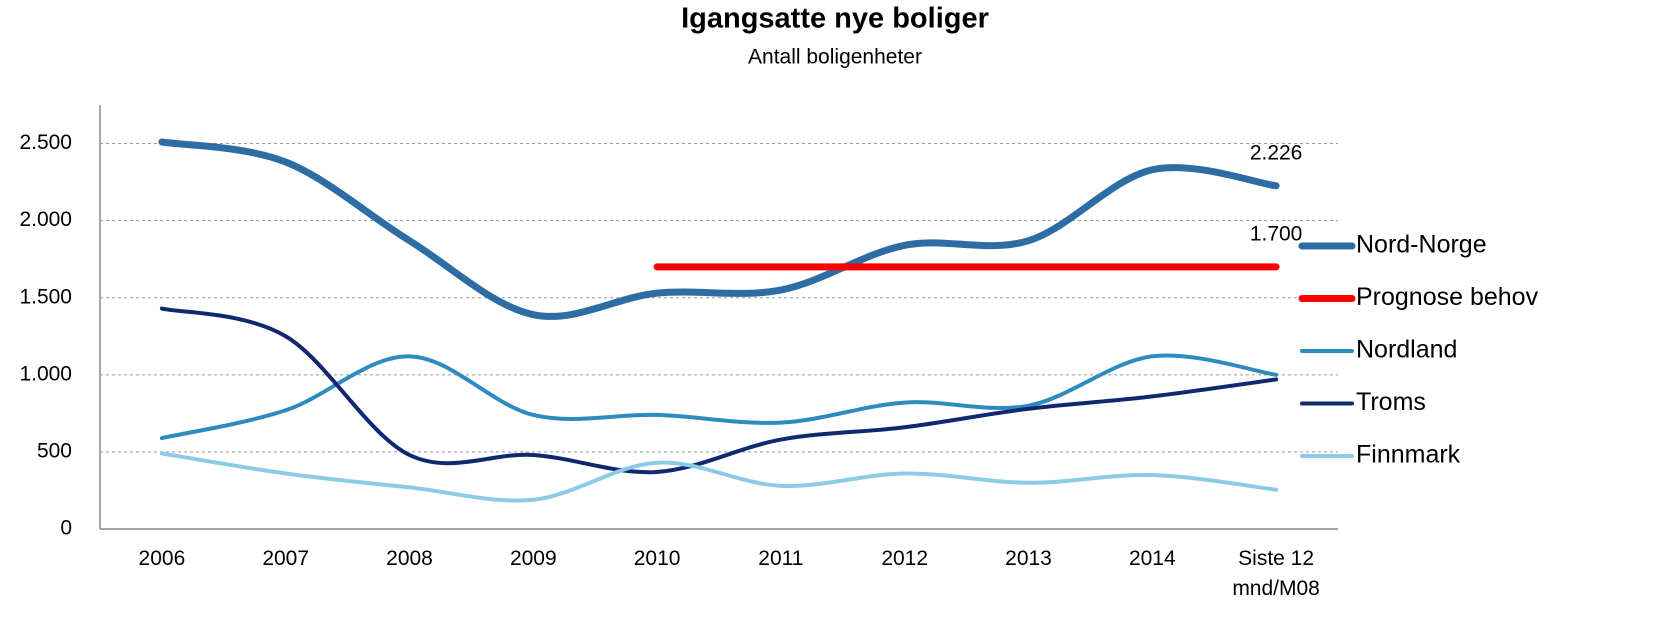 The height and width of the screenshot is (639, 1659). Describe the element at coordinates (45, 373) in the screenshot. I see `y-tick-label: 1.000` at that location.